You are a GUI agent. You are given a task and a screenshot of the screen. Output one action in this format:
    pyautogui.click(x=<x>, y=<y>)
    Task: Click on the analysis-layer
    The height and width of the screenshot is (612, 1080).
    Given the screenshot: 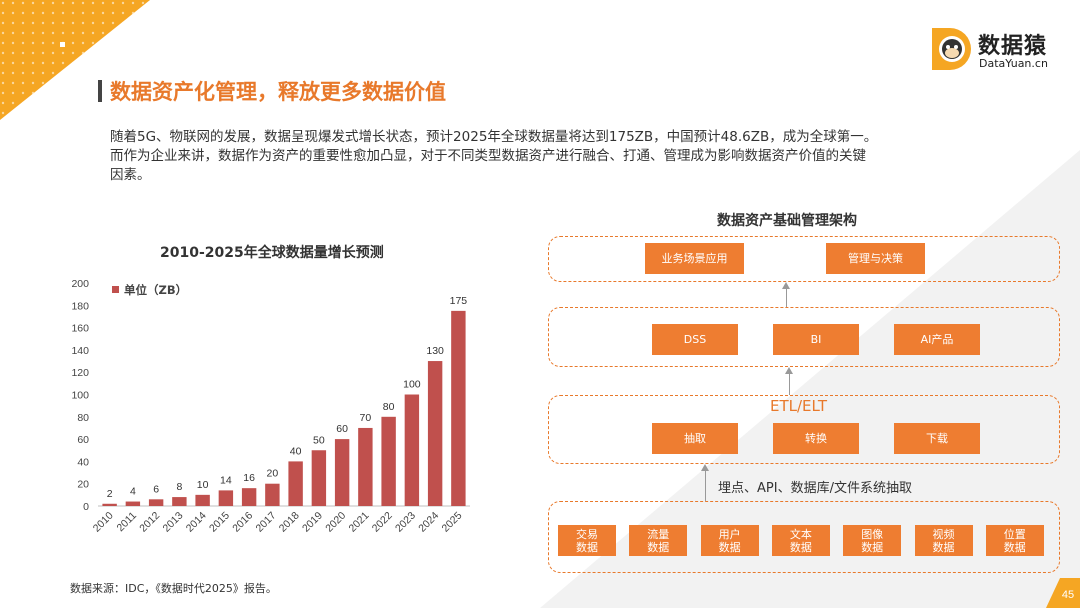 What is the action you would take?
    pyautogui.click(x=804, y=337)
    